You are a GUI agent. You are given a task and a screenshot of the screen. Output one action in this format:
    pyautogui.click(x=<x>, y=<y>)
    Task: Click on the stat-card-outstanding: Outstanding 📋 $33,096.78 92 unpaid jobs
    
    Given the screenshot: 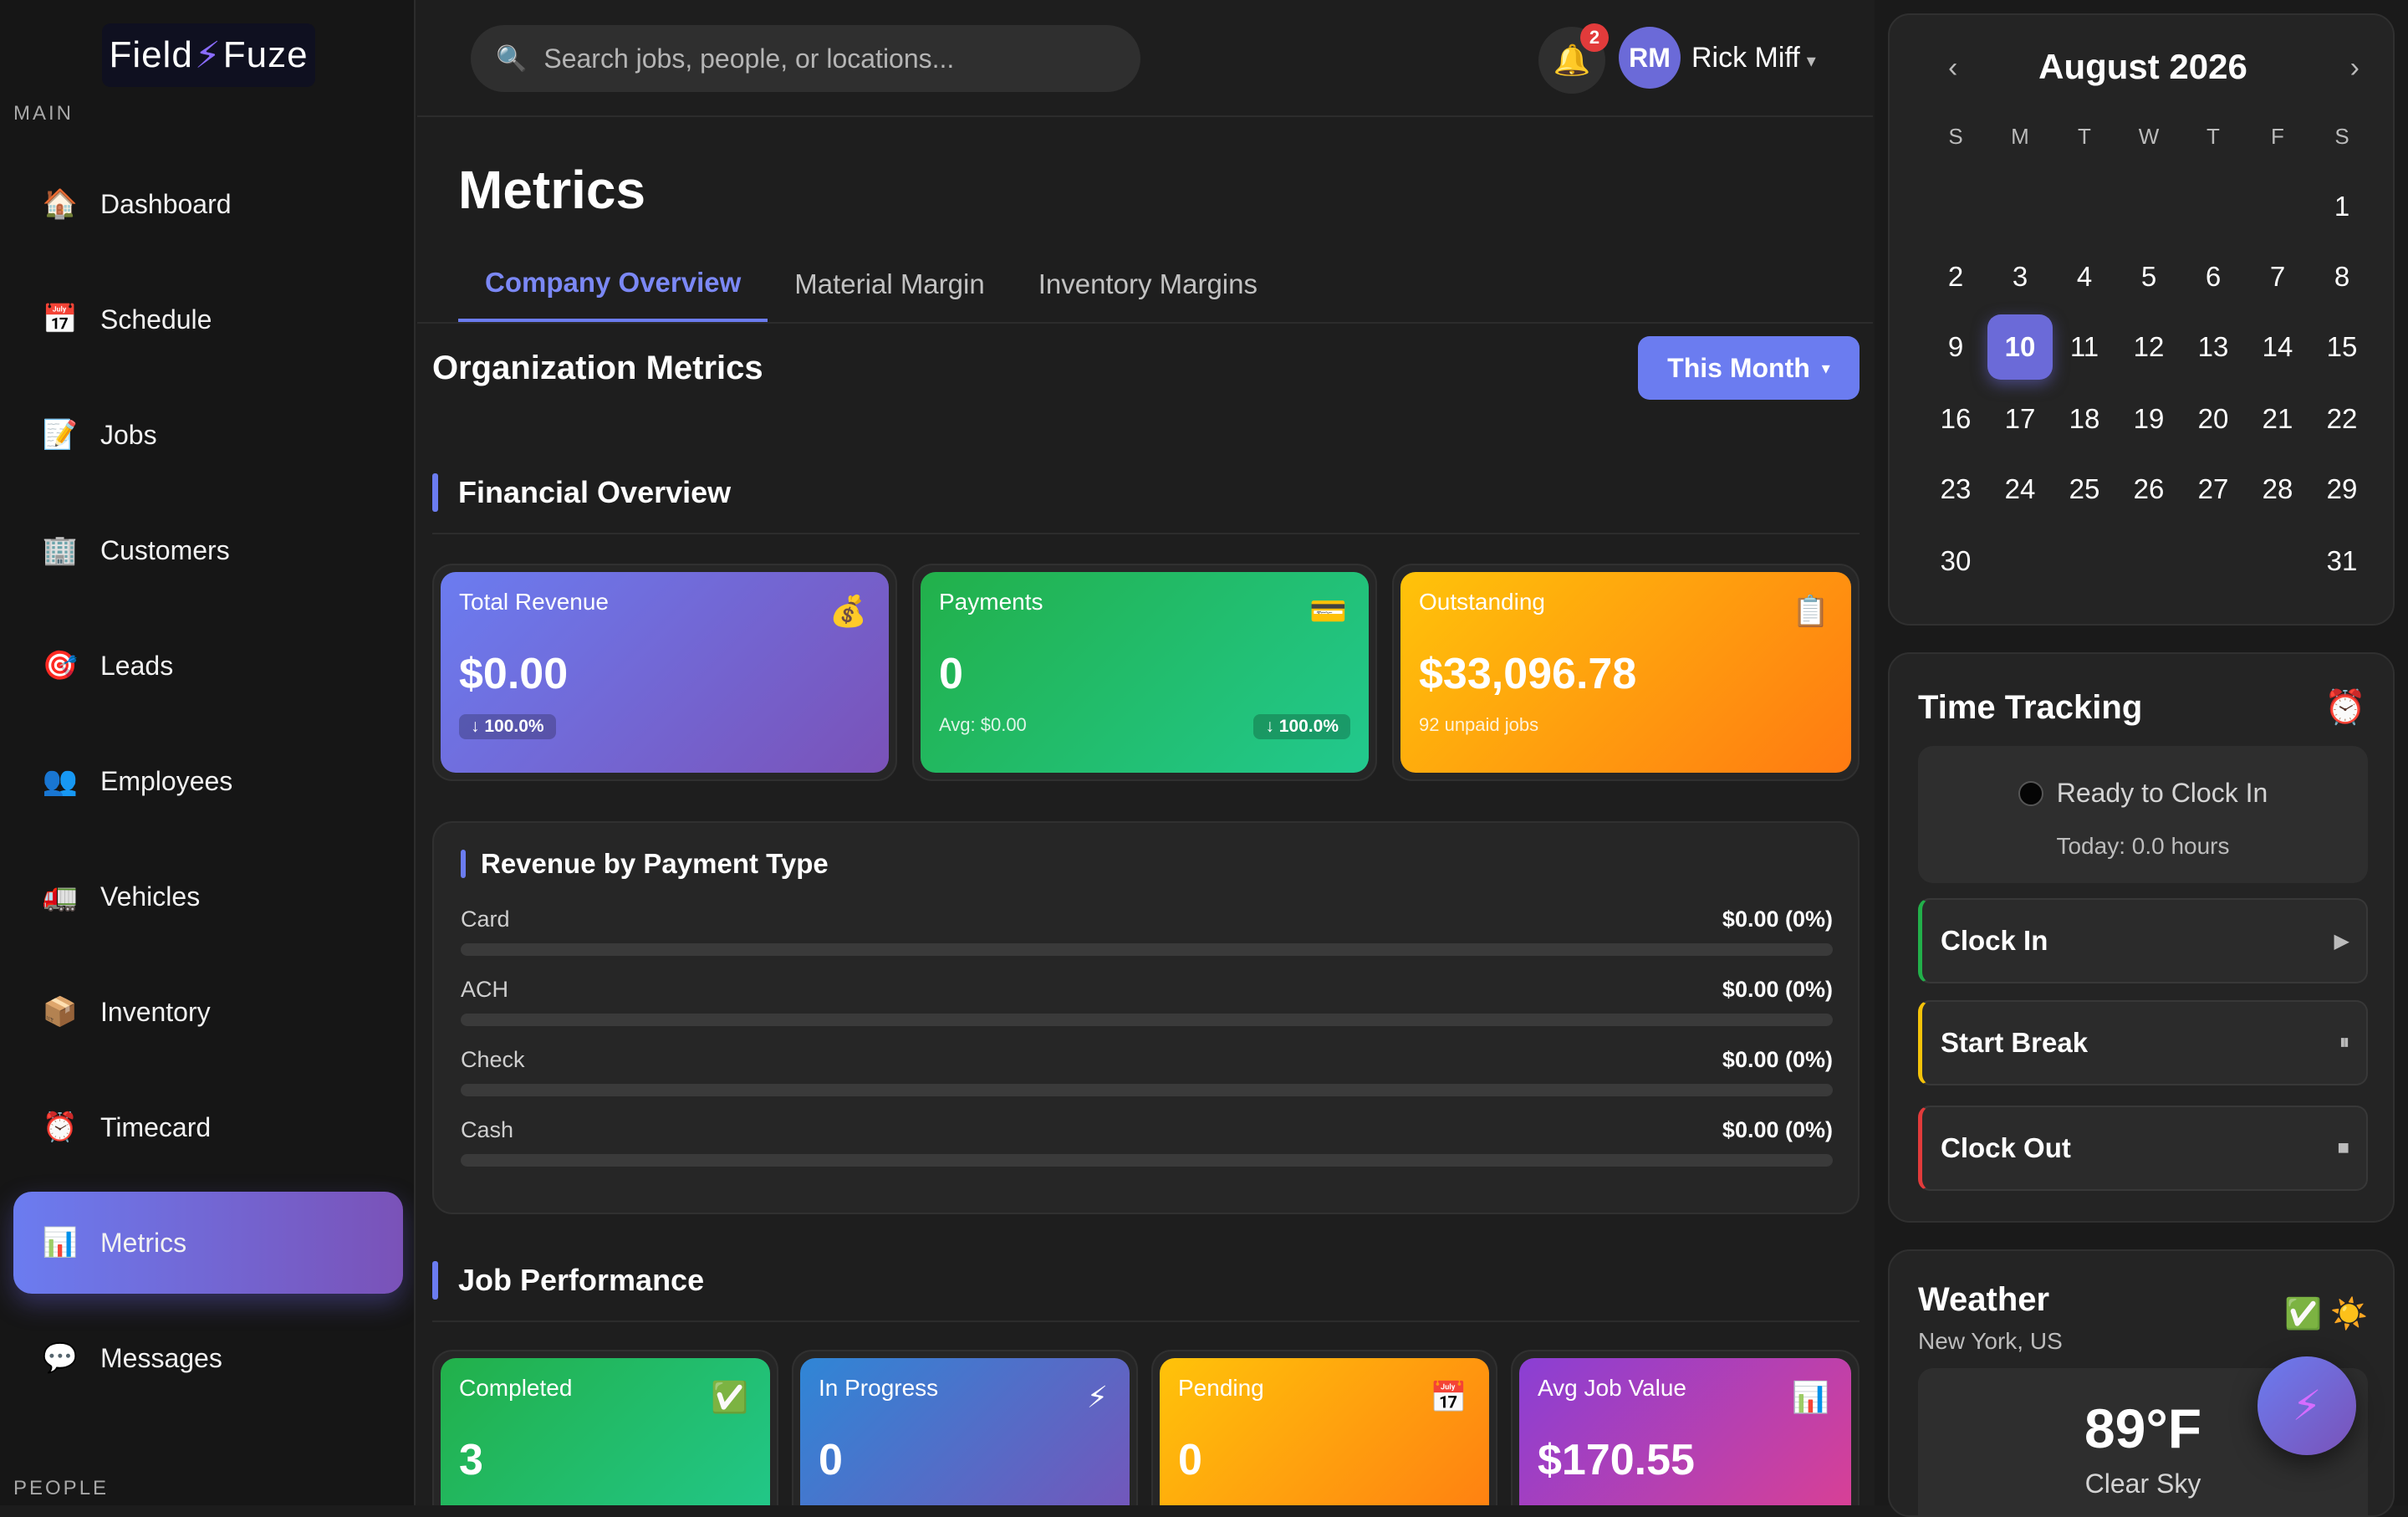 What is the action you would take?
    pyautogui.click(x=1626, y=673)
    